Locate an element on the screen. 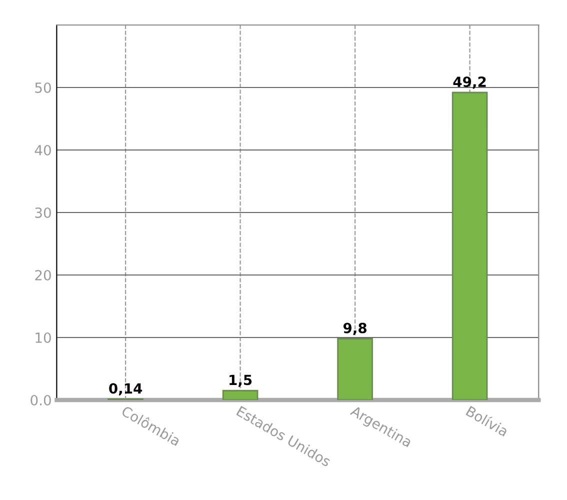  y-tick-label: 30 is located at coordinates (43, 212).